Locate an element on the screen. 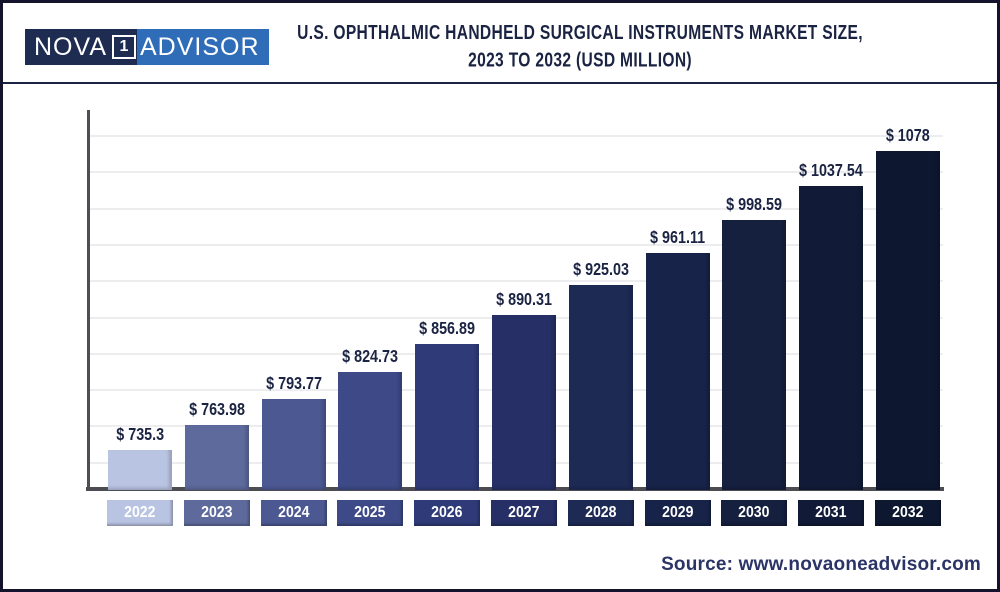  bar-2028 is located at coordinates (601, 387).